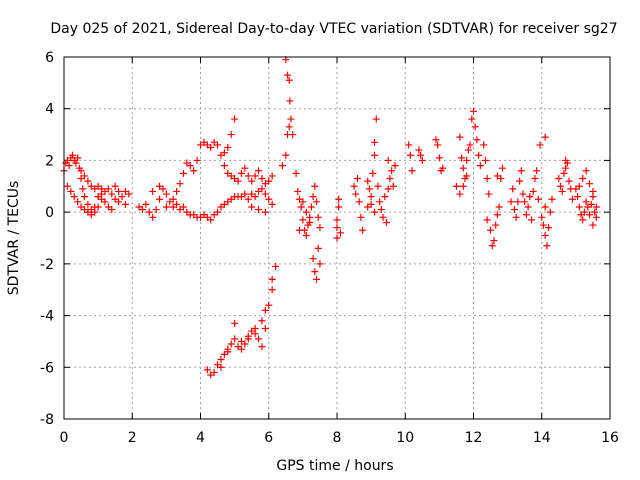 The image size is (640, 480). I want to click on y-tick-label: 0, so click(49, 213).